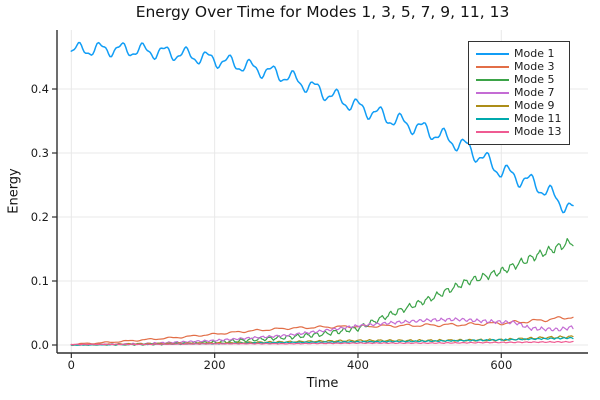  What do you see at coordinates (534, 105) in the screenshot?
I see `legend-item-label: Mode 9` at bounding box center [534, 105].